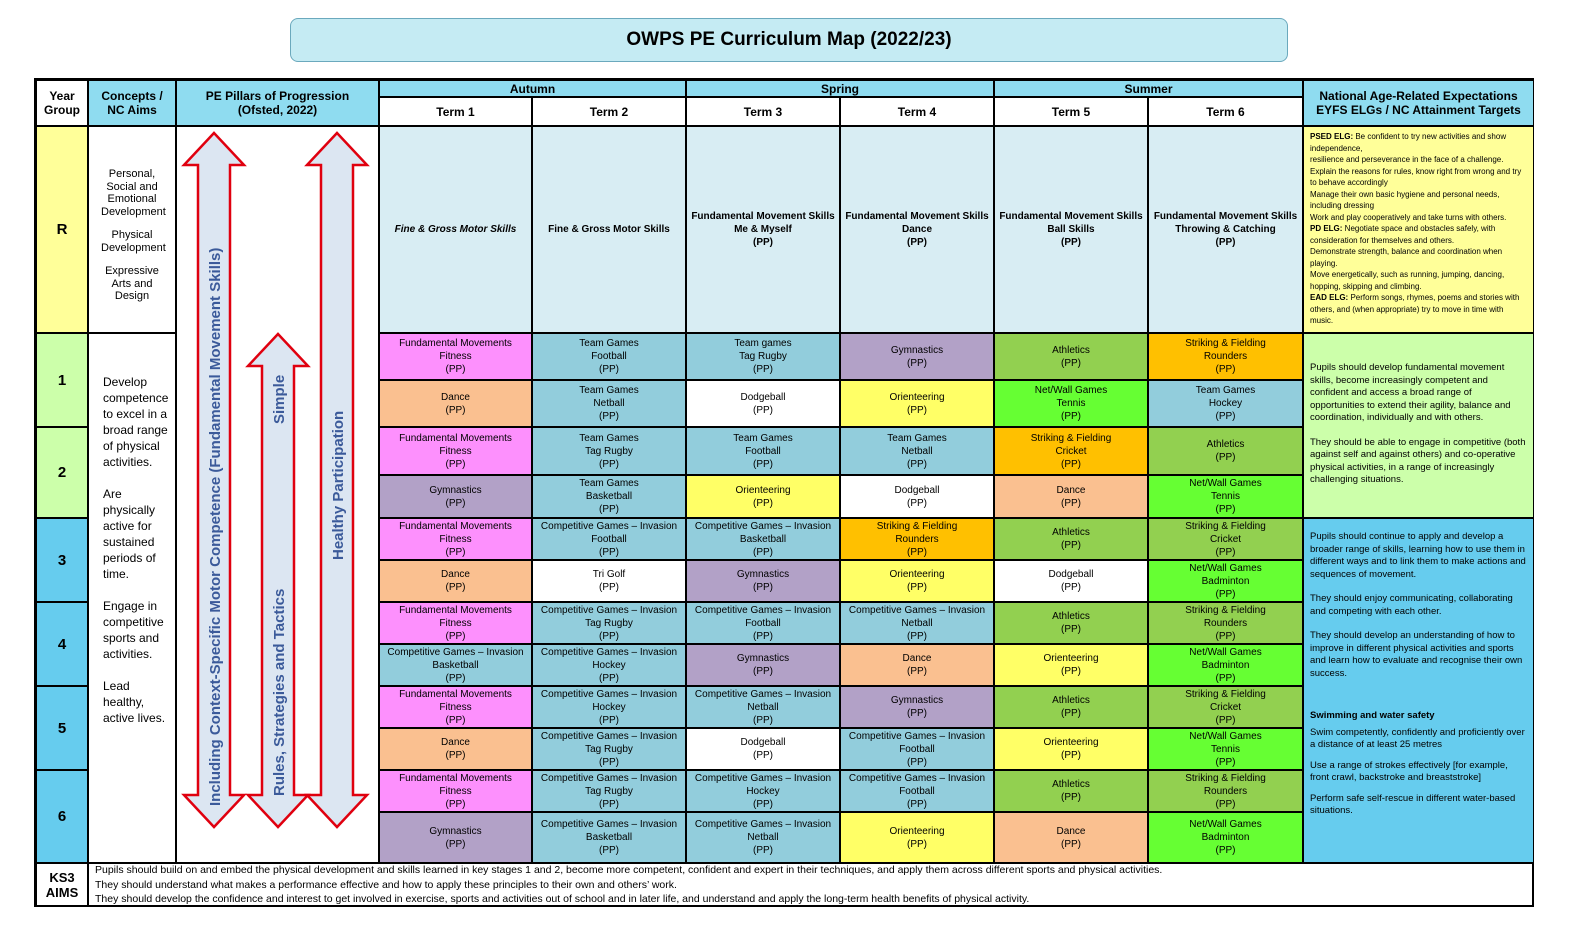 This screenshot has height=930, width=1576. Describe the element at coordinates (763, 111) in the screenshot. I see `header-term-3: Term 3` at that location.